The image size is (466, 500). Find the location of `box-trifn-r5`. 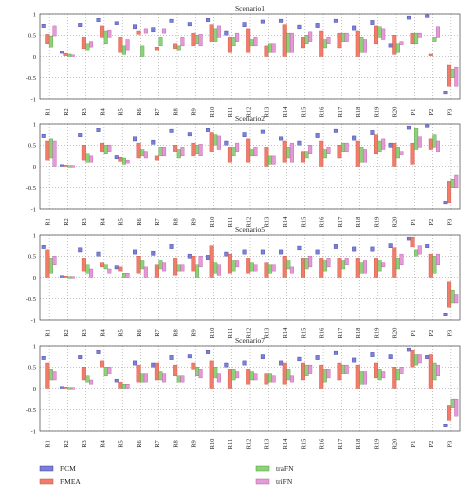

box-trifn-r5 is located at coordinates (127, 386).